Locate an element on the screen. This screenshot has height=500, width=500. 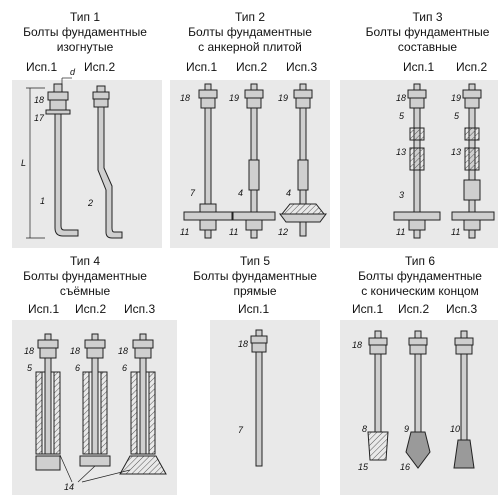
t2-variant-2: Исп.2 is located at coordinates (252, 67).